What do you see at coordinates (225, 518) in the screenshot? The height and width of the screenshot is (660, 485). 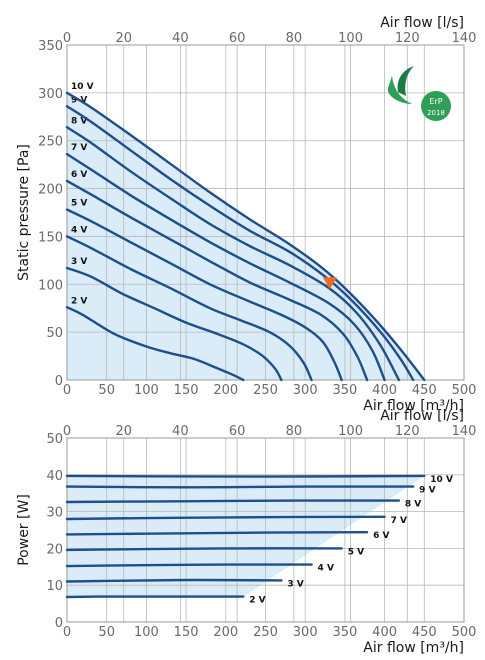 I see `series-curve-7v` at bounding box center [225, 518].